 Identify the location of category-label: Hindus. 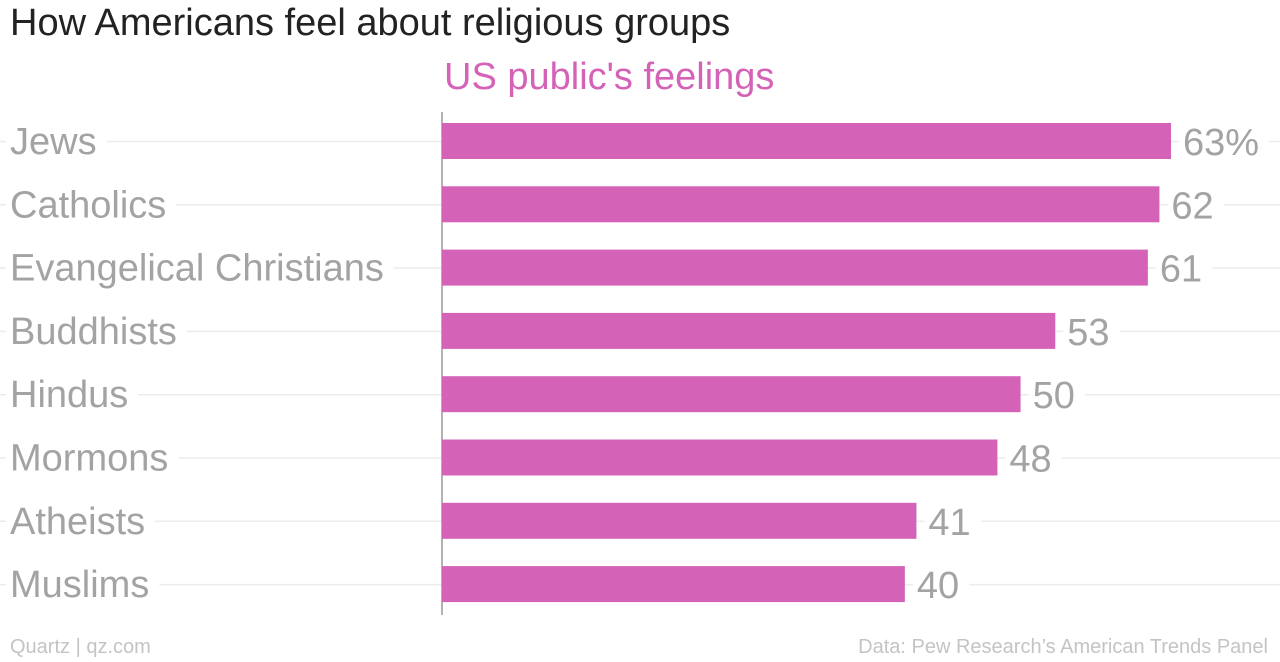
(69, 395).